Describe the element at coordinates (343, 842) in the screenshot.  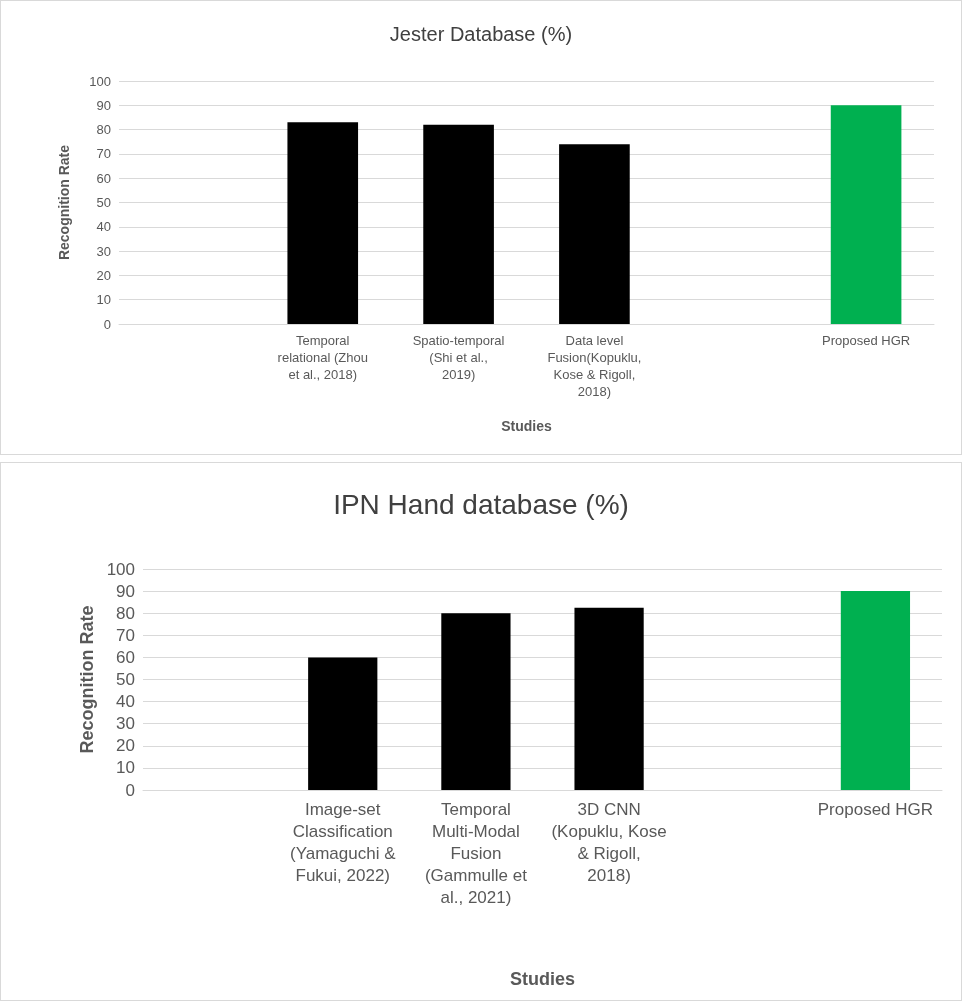
I see `x-tick-label: Image-set Classification (Yamaguchi & Fukui, 2022)` at that location.